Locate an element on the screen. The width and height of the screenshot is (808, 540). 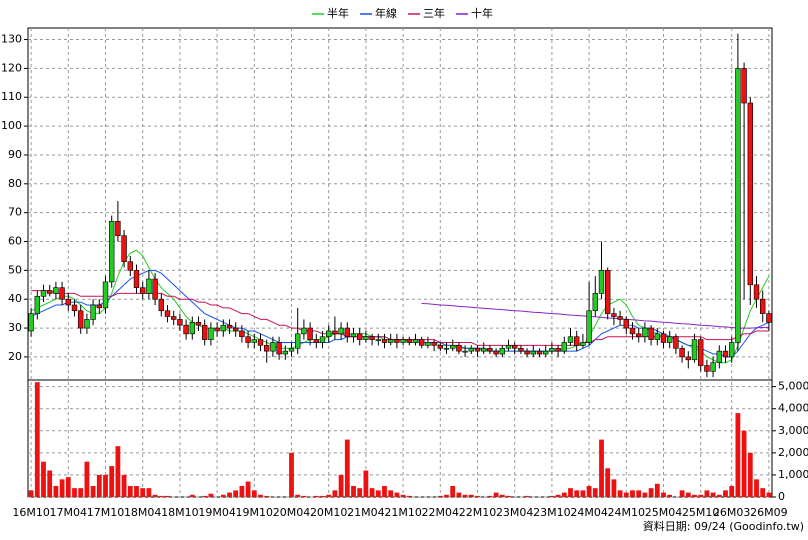
legend-label: 十年 is located at coordinates (482, 13).